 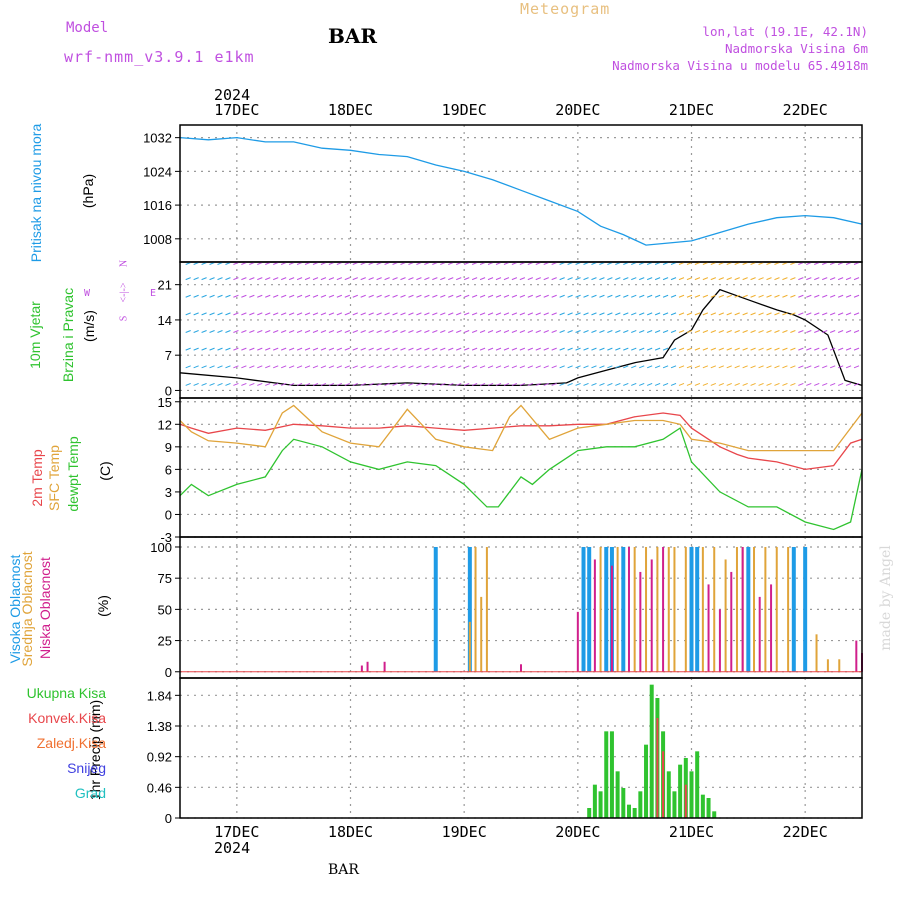 What do you see at coordinates (71, 743) in the screenshot?
I see `precip-legend-freezing: Zaledj.Kisa` at bounding box center [71, 743].